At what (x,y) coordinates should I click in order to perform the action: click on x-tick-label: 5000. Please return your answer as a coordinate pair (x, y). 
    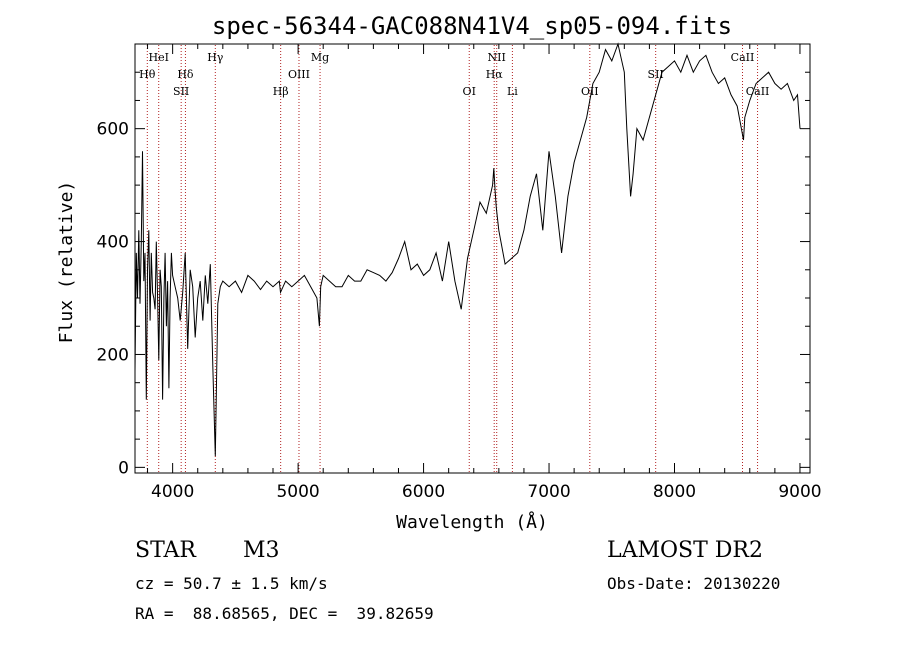
    Looking at the image, I should click on (297, 492).